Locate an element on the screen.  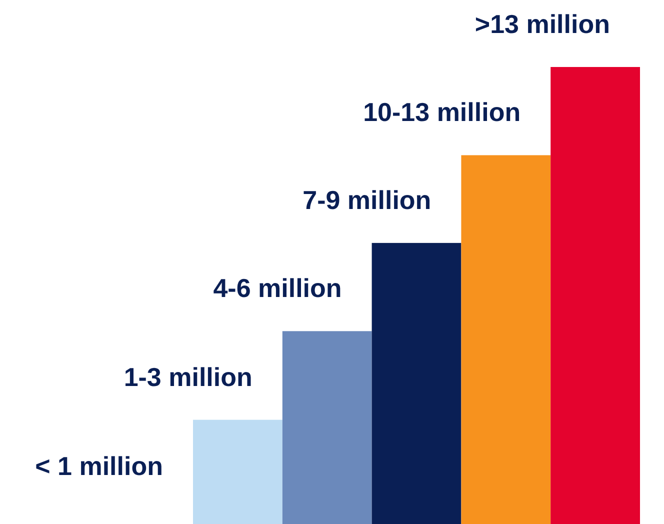
annotation: 4-6 million is located at coordinates (277, 288).